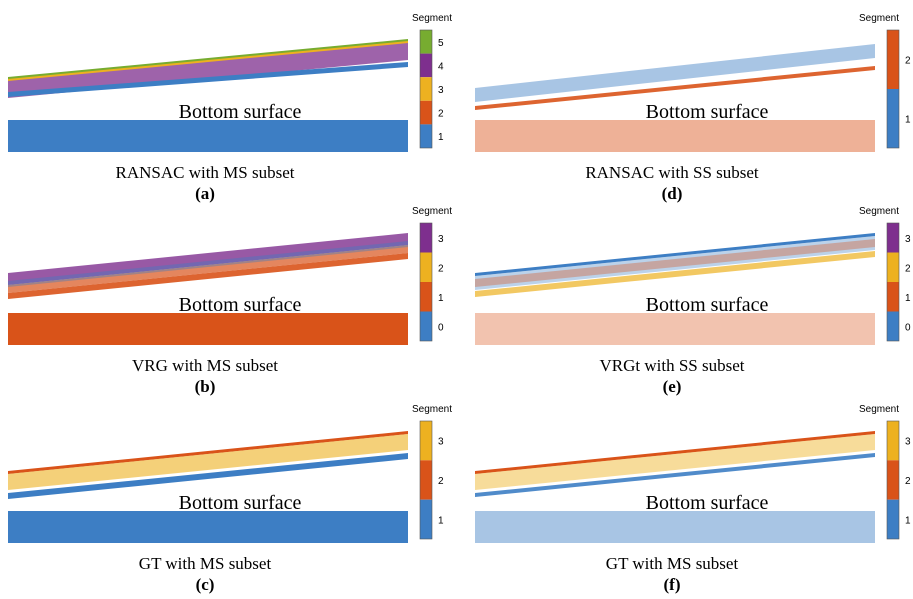 This screenshot has height=599, width=913. Describe the element at coordinates (205, 386) in the screenshot. I see `panel-label: (b)` at that location.